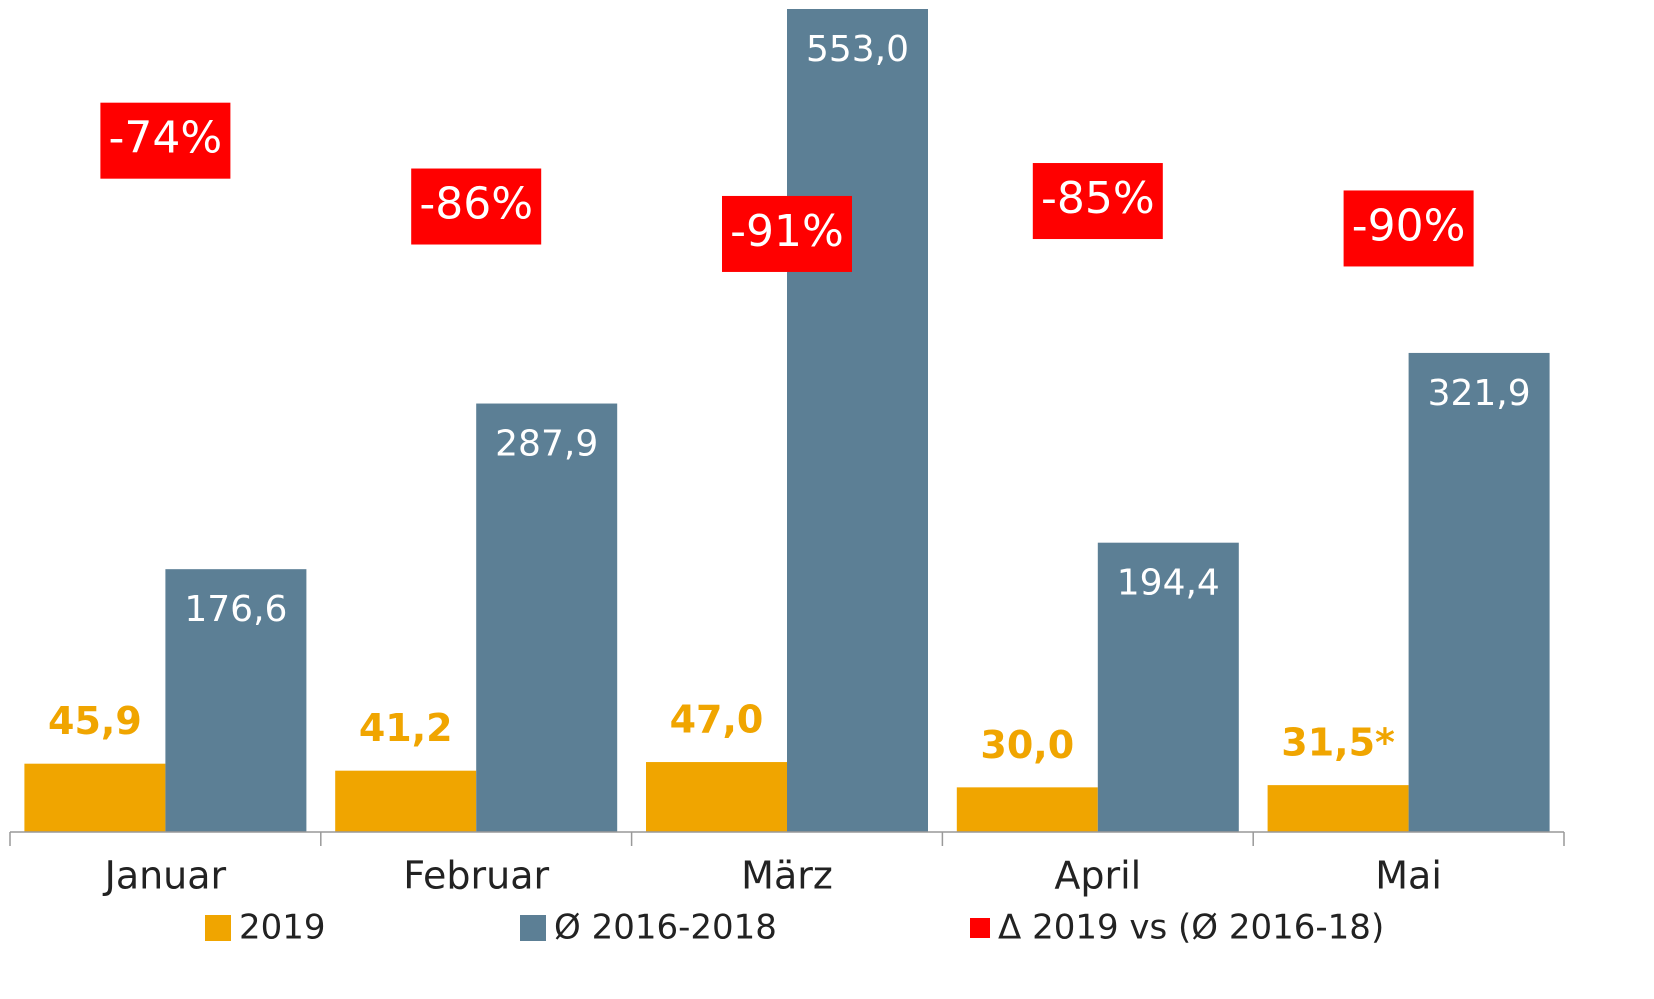  Describe the element at coordinates (1191, 928) in the screenshot. I see `legend-label: Δ 2019 vs (Ø 2016-18)` at that location.